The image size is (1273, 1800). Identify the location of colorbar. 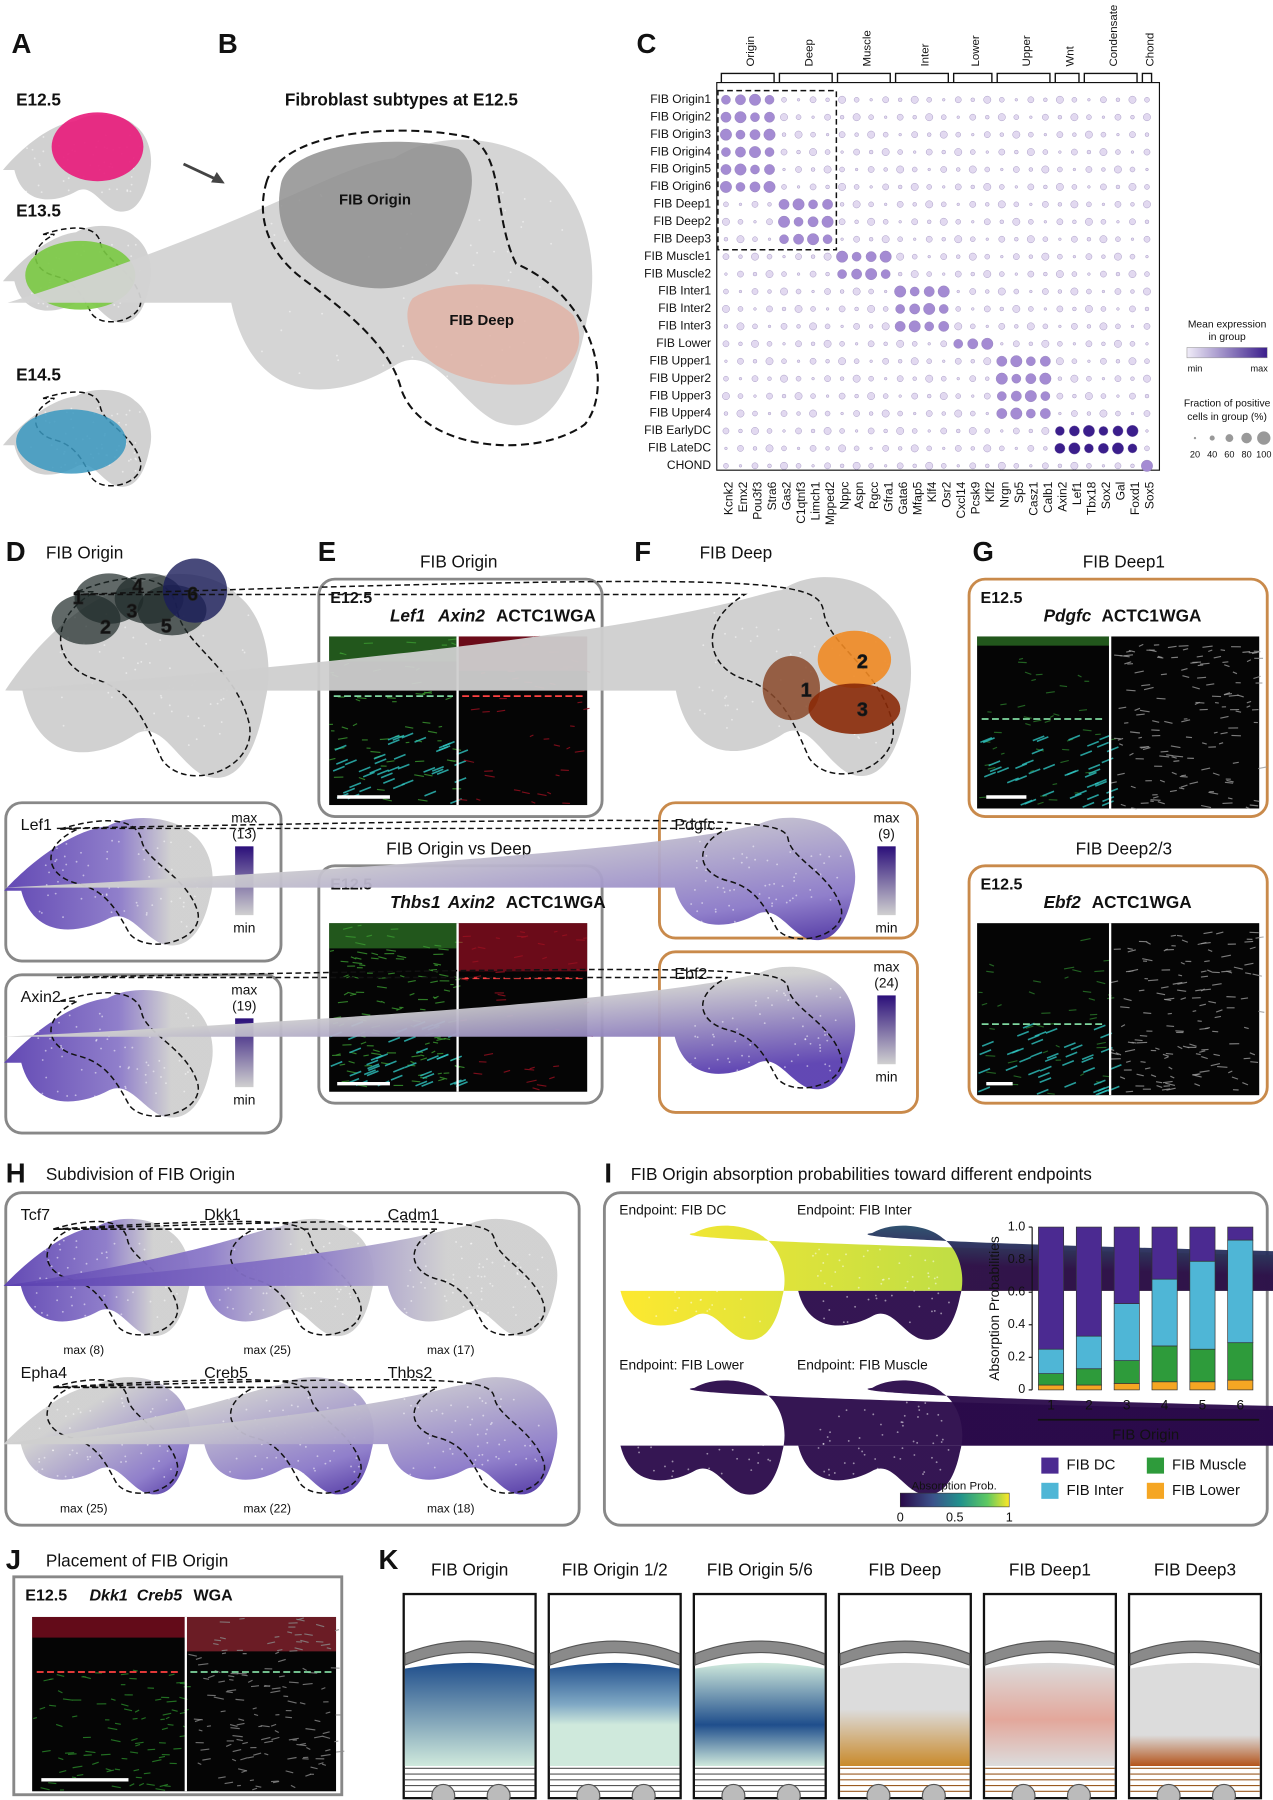
(886, 1030).